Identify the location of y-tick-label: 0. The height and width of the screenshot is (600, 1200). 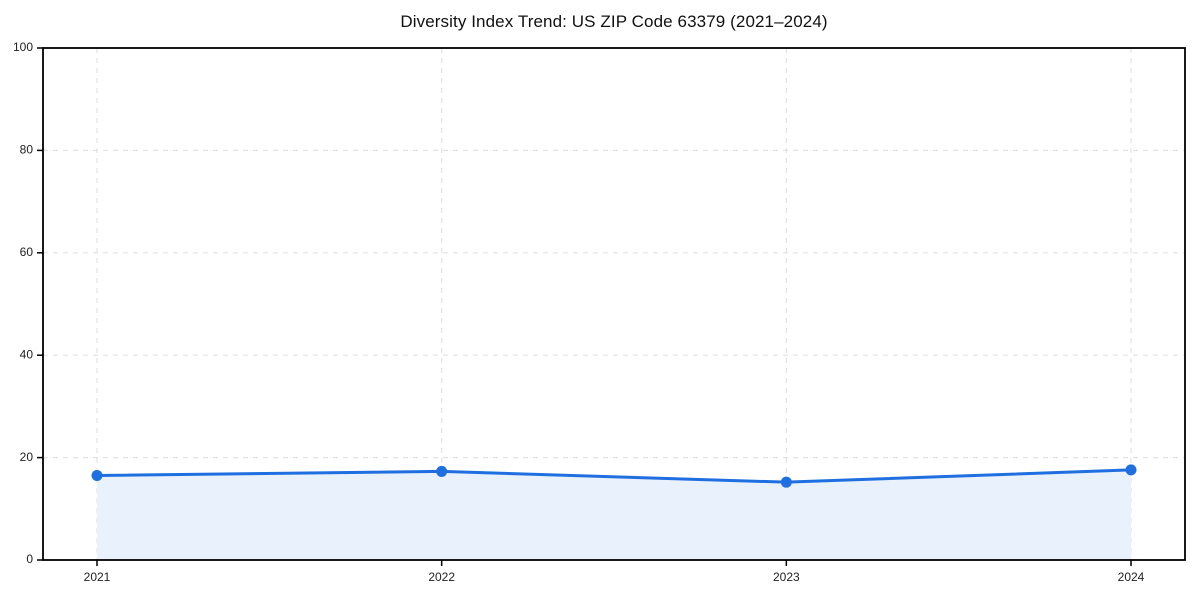
(29, 559).